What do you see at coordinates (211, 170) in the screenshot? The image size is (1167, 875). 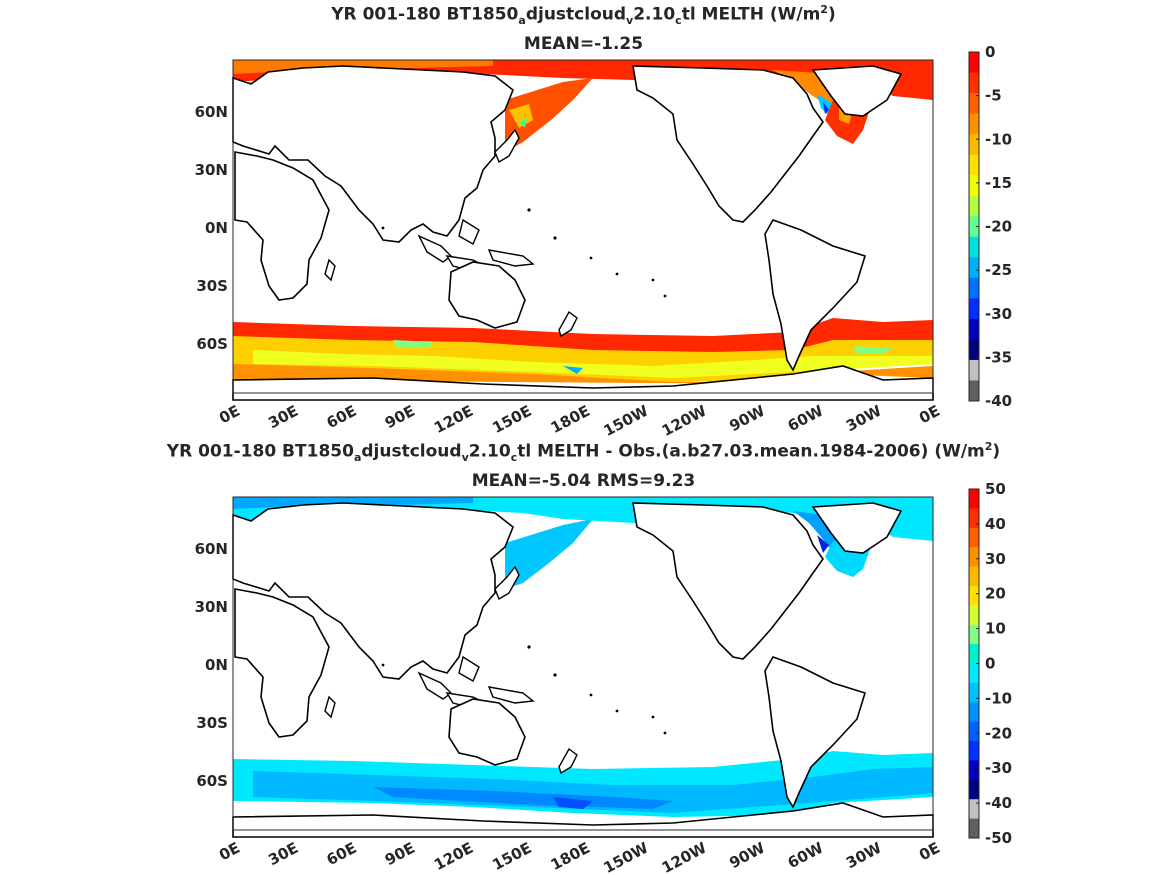 I see `p1-lat-label: 30N` at bounding box center [211, 170].